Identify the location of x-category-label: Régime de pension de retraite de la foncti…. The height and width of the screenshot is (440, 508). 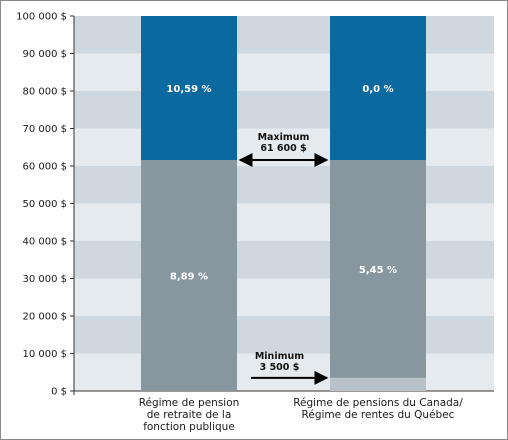
(189, 415).